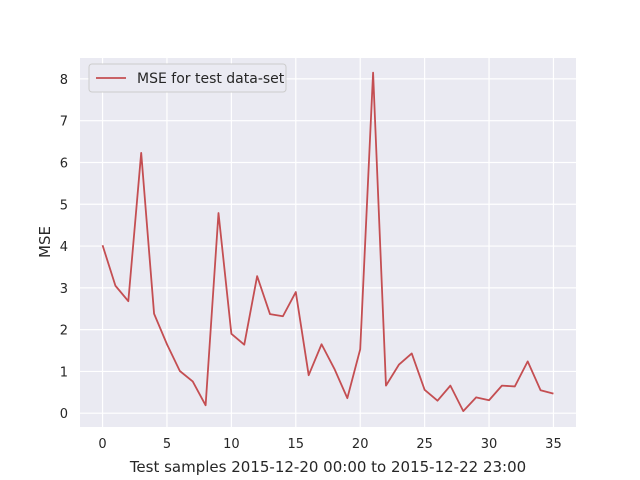 This screenshot has height=480, width=640. I want to click on legend-label: MSE for test data-set, so click(211, 79).